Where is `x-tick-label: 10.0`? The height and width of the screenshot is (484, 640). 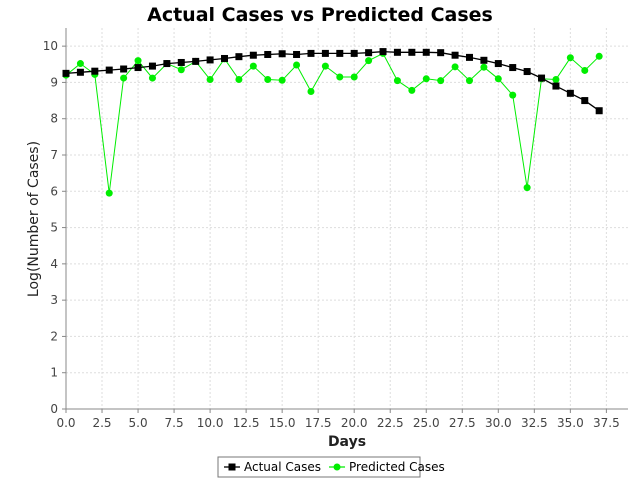 x-tick-label: 10.0 is located at coordinates (210, 423).